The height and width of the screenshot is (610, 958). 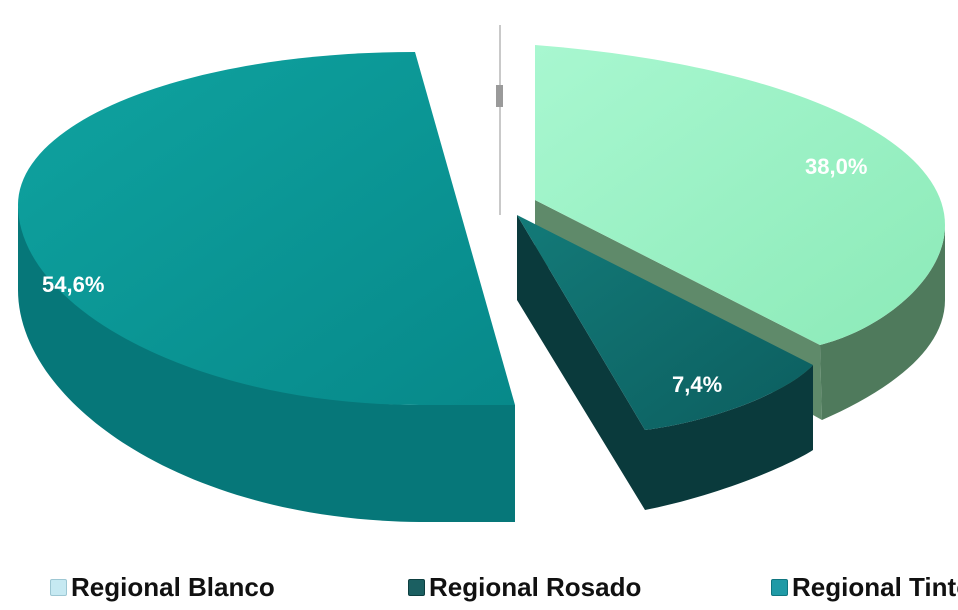 I want to click on data-label-regional-blanco: 38,0%, so click(x=836, y=166).